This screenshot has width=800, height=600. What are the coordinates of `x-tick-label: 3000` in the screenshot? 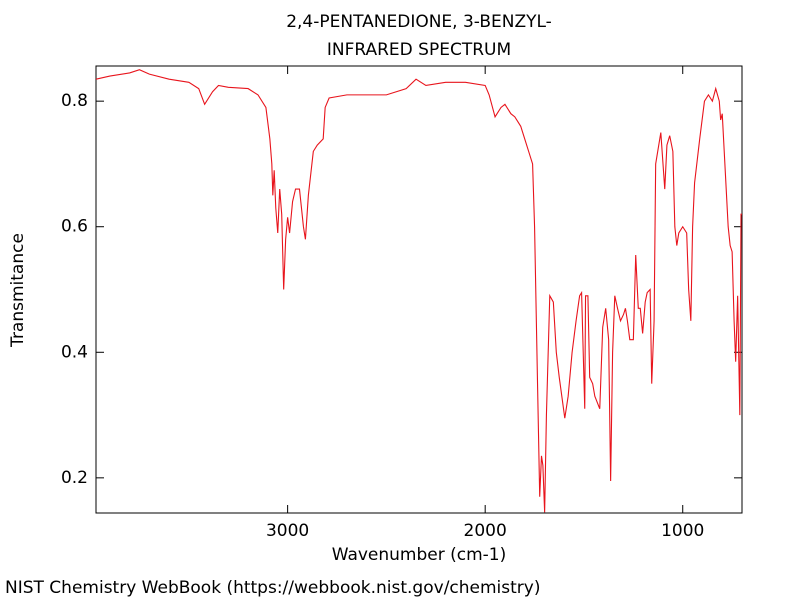 It's located at (287, 531).